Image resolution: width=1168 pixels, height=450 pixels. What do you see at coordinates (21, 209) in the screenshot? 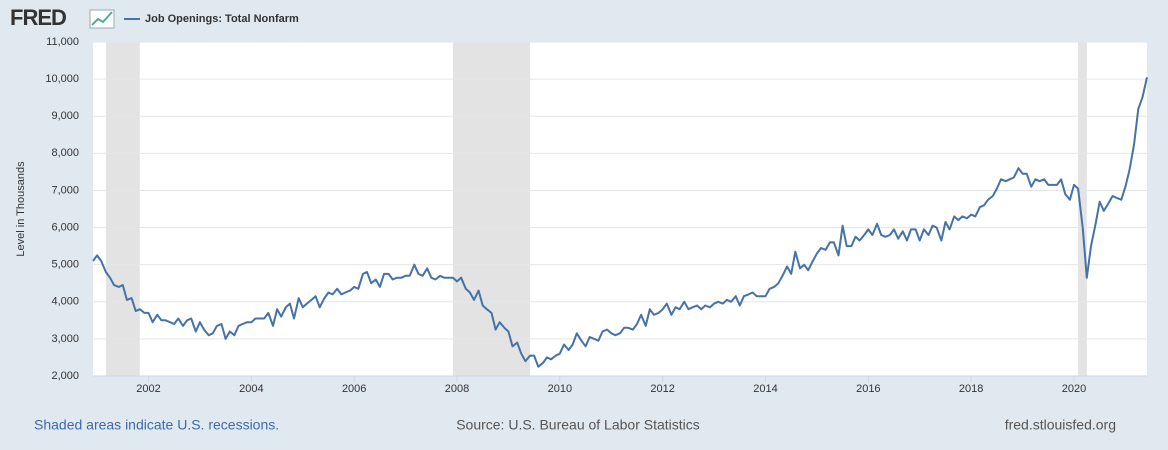
I see `y-axis-label: Level in Thousands` at bounding box center [21, 209].